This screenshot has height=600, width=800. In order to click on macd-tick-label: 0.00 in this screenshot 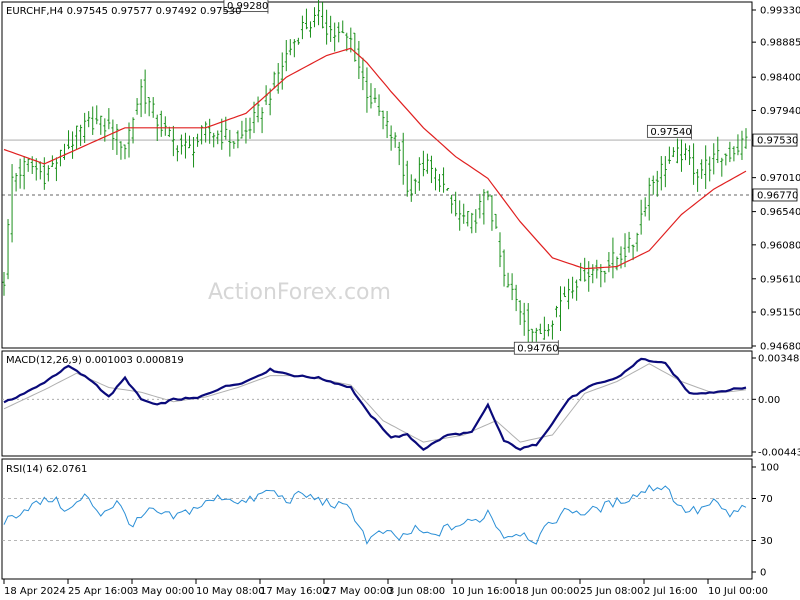, I will do `click(769, 400)`.